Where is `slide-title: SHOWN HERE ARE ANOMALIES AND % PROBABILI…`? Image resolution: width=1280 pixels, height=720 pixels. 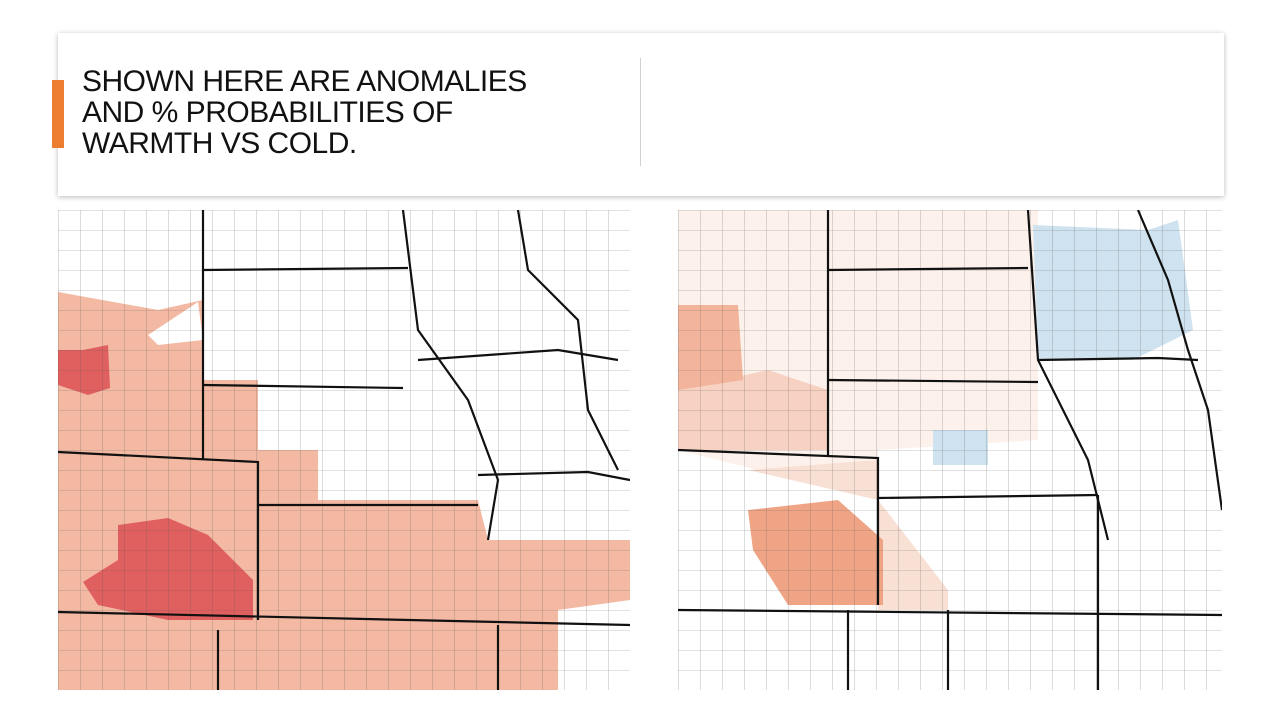
slide-title: SHOWN HERE ARE ANOMALIES AND % PROBABILI… is located at coordinates (304, 112).